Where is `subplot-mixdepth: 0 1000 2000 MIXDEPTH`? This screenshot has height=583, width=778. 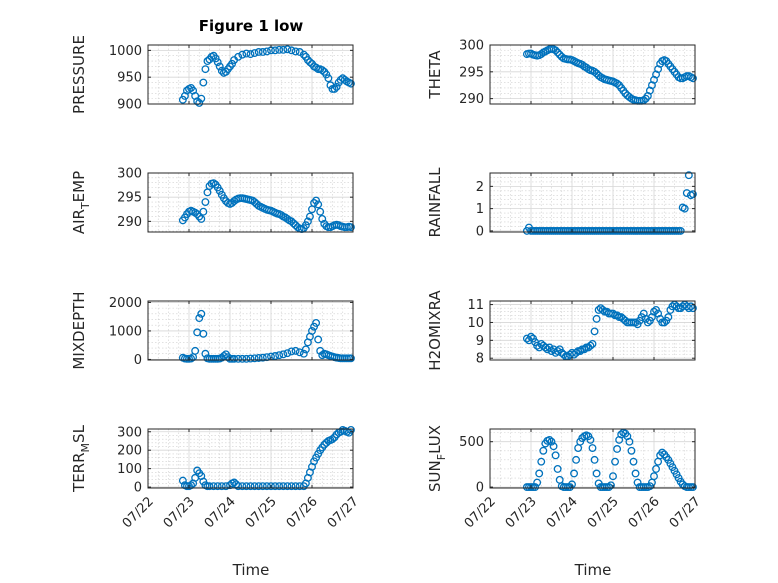
subplot-mixdepth: 0 1000 2000 MIXDEPTH is located at coordinates (212, 330).